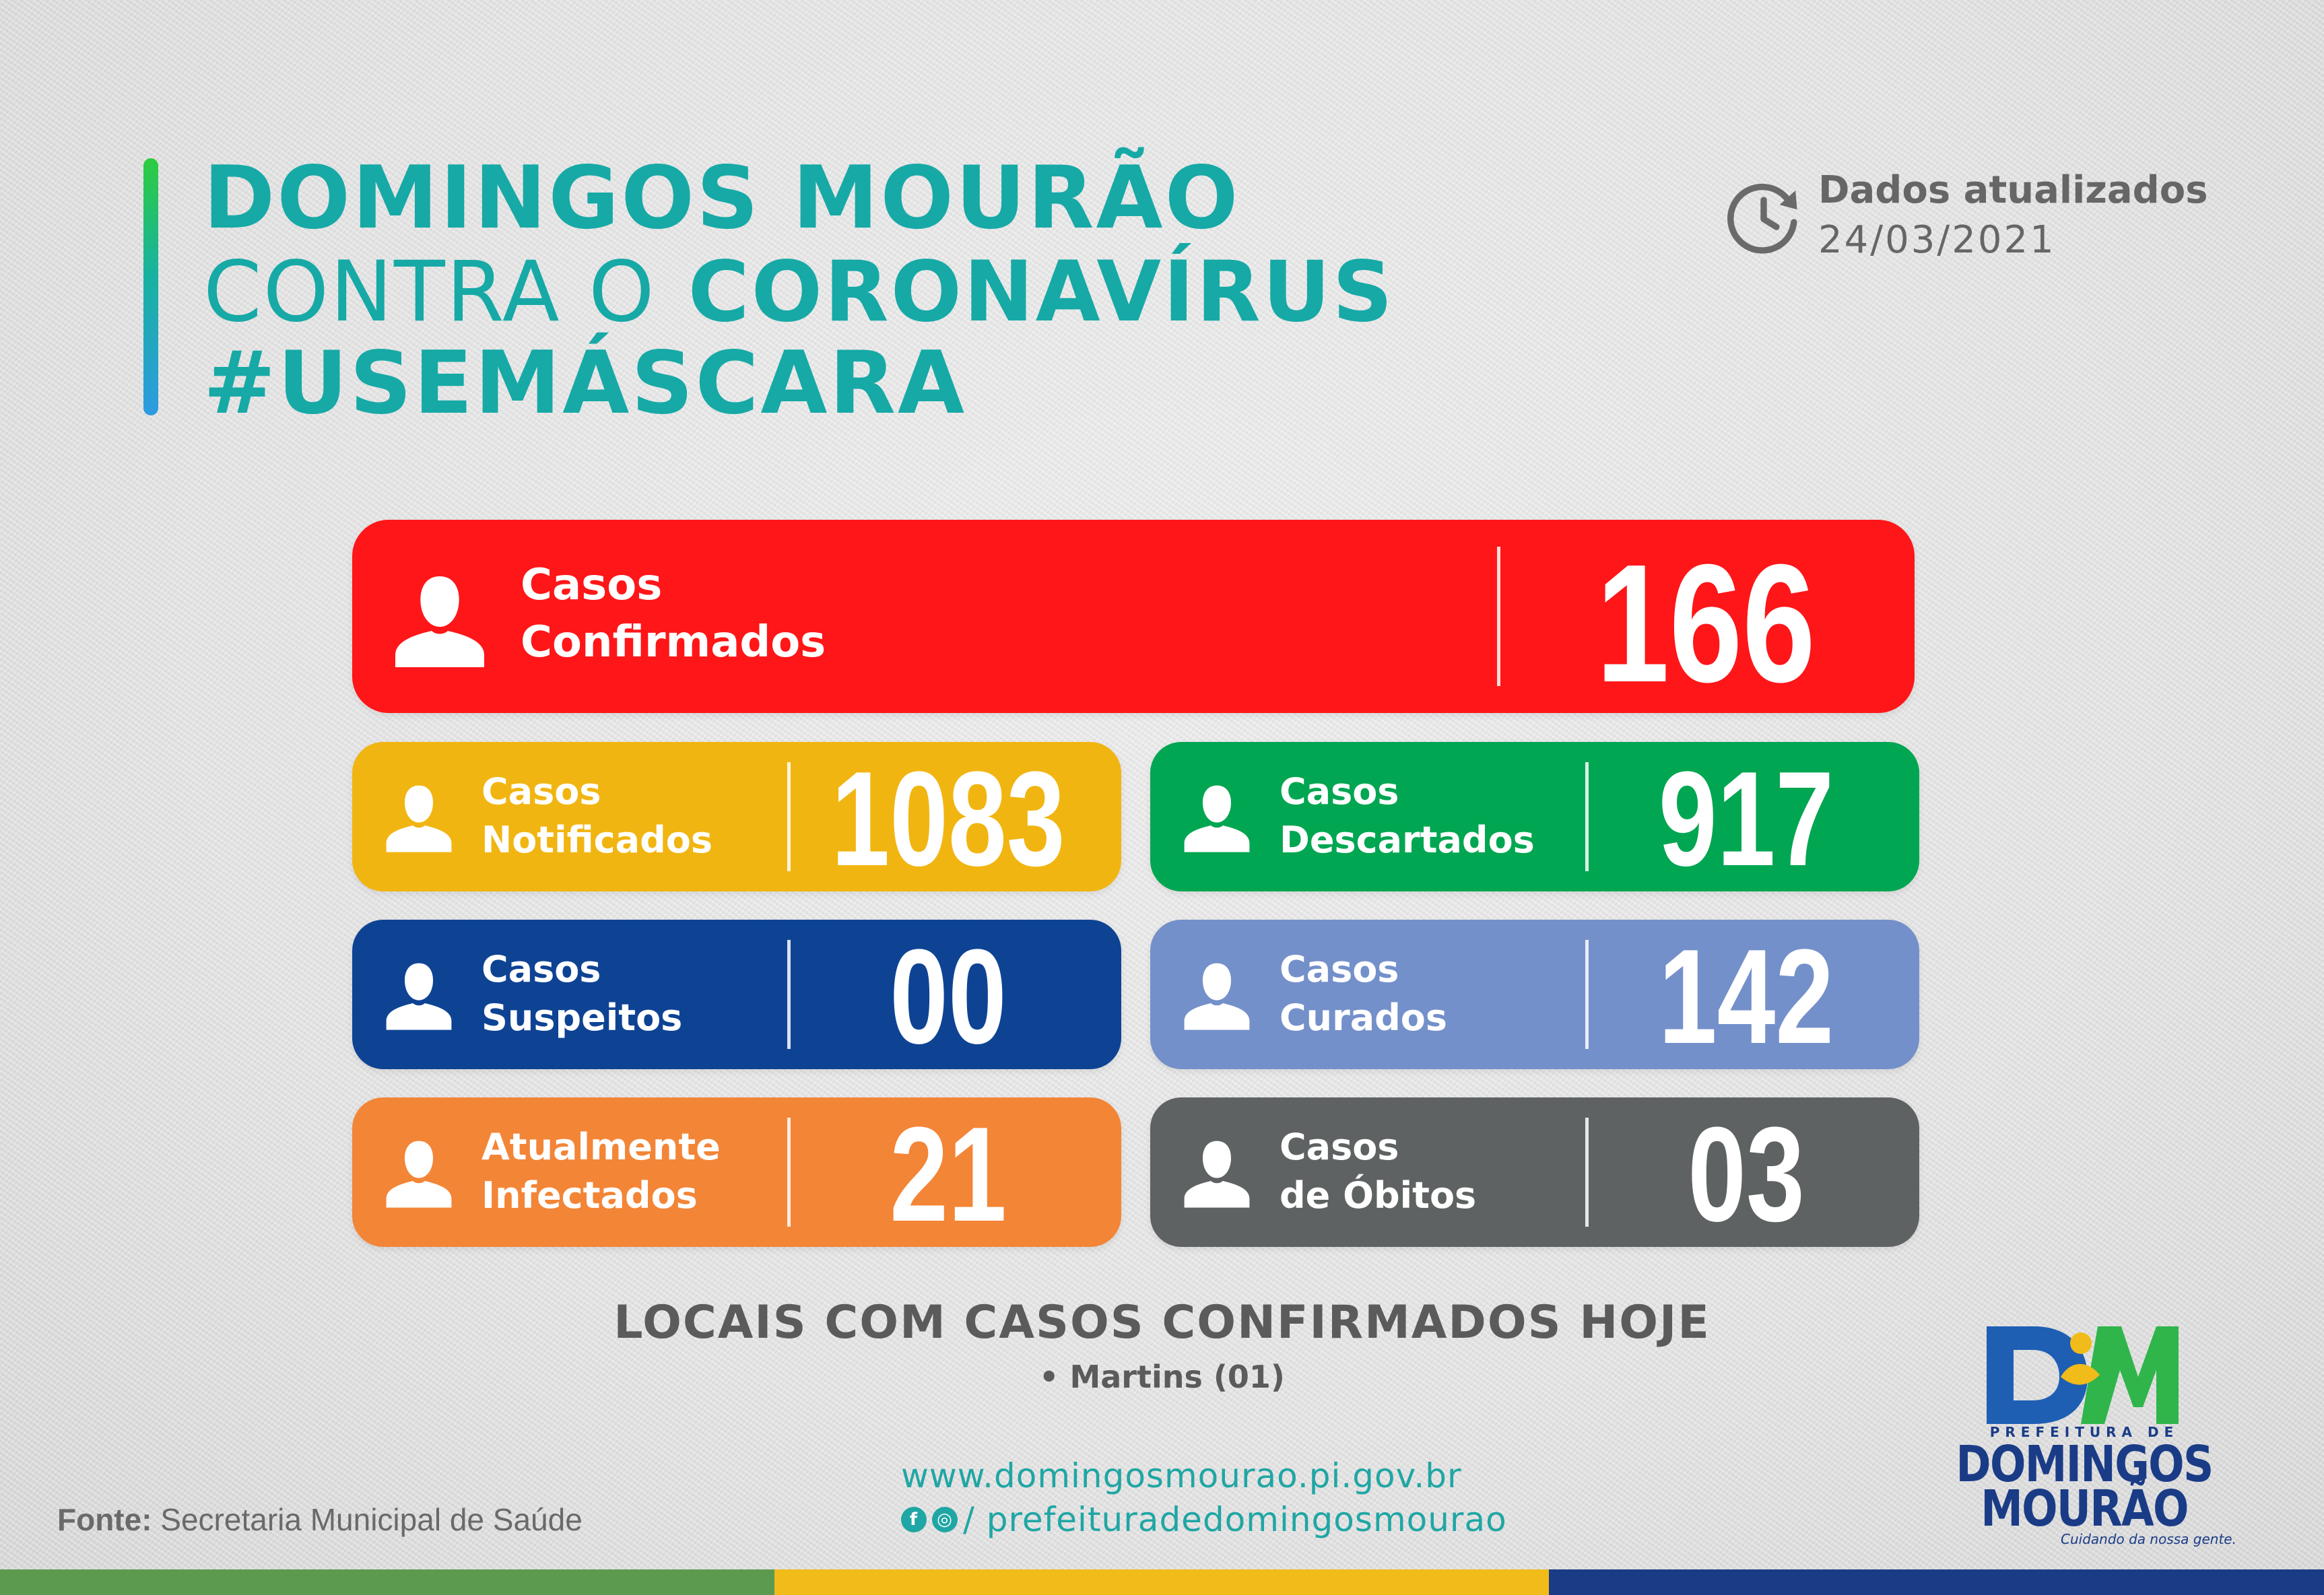  Describe the element at coordinates (1936, 1582) in the screenshot. I see `stripe-blue` at that location.